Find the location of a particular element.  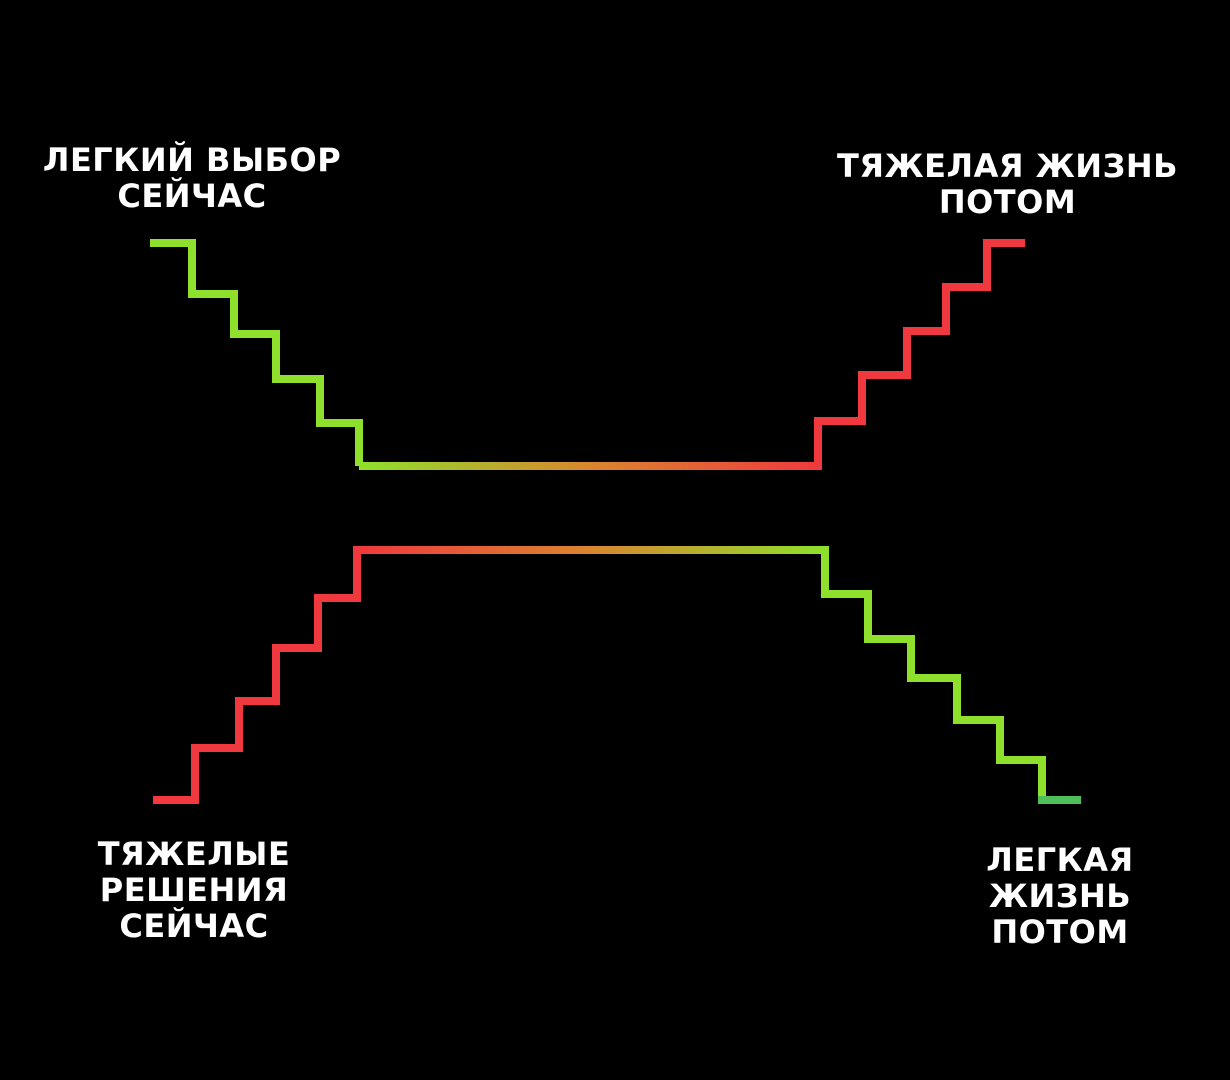

easy-choice-staircase is located at coordinates (256, 352).